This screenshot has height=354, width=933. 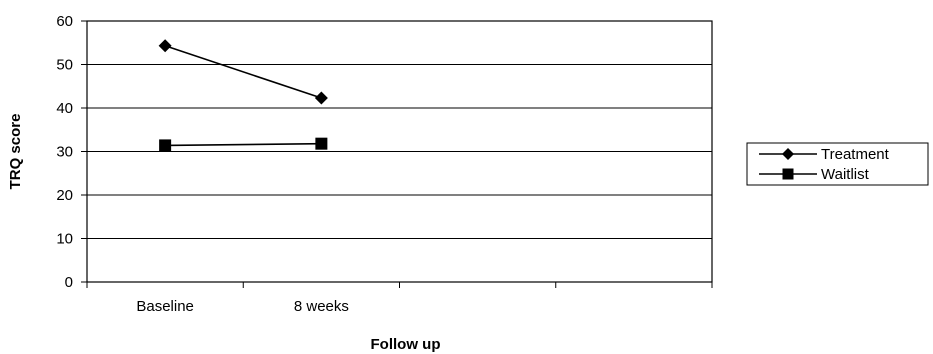 What do you see at coordinates (321, 306) in the screenshot?
I see `x-tick-label: 8 weeks` at bounding box center [321, 306].